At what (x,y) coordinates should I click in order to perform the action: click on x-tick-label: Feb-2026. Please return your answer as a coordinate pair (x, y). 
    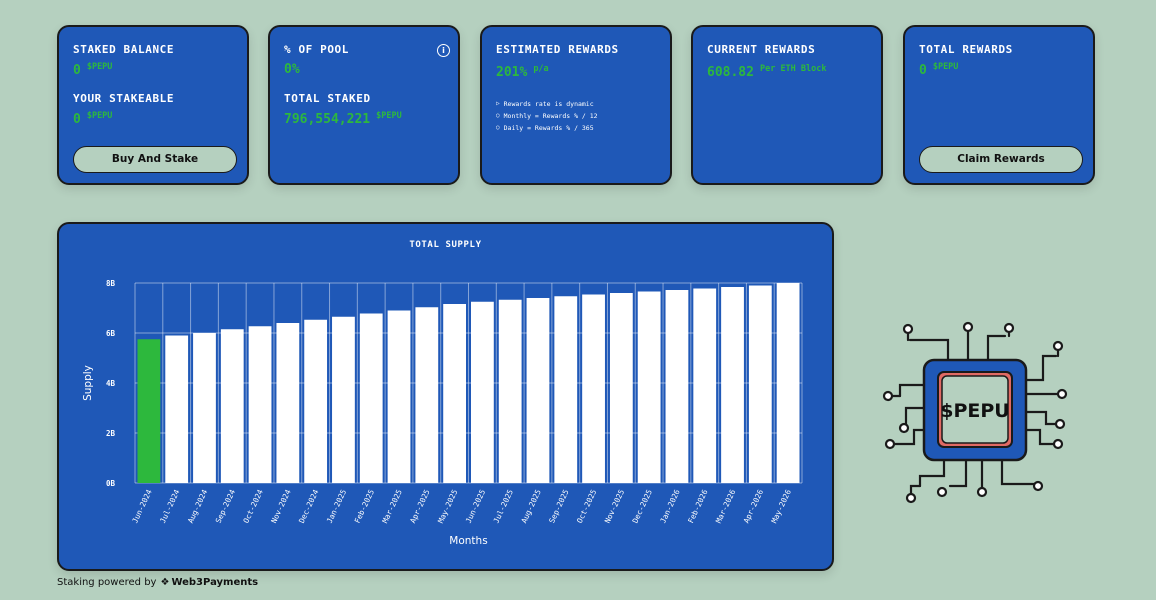
    Looking at the image, I should click on (698, 506).